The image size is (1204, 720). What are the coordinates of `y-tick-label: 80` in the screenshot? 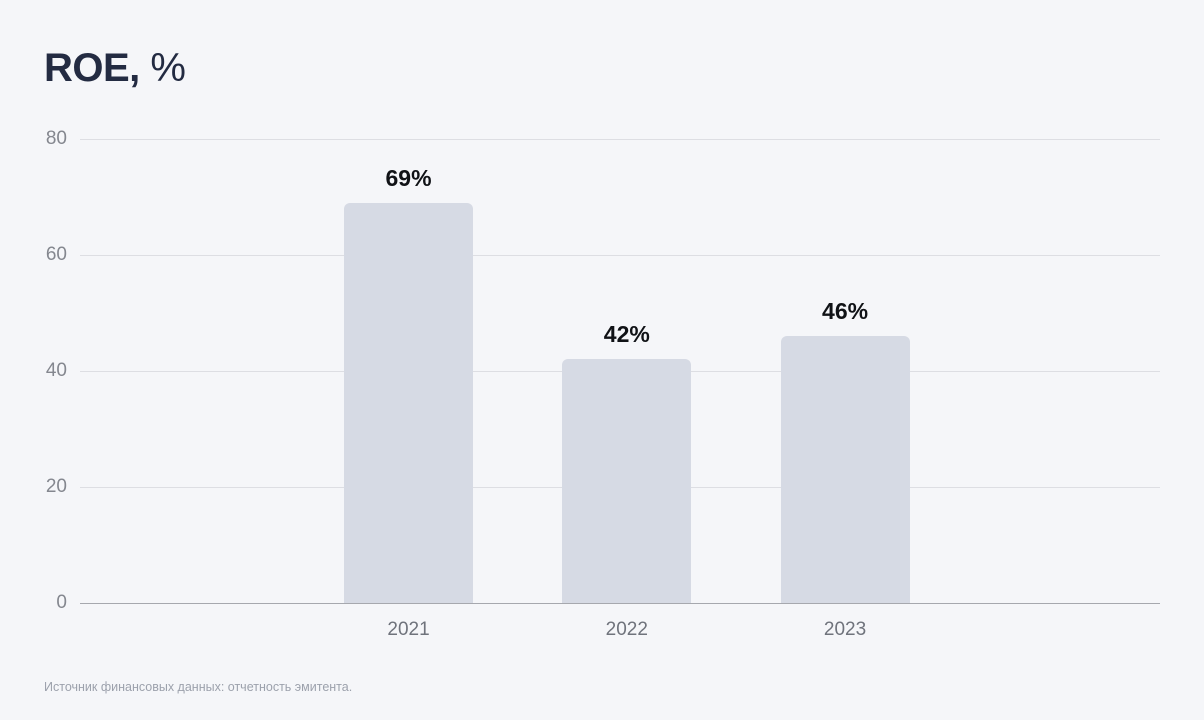 It's located at (56, 138).